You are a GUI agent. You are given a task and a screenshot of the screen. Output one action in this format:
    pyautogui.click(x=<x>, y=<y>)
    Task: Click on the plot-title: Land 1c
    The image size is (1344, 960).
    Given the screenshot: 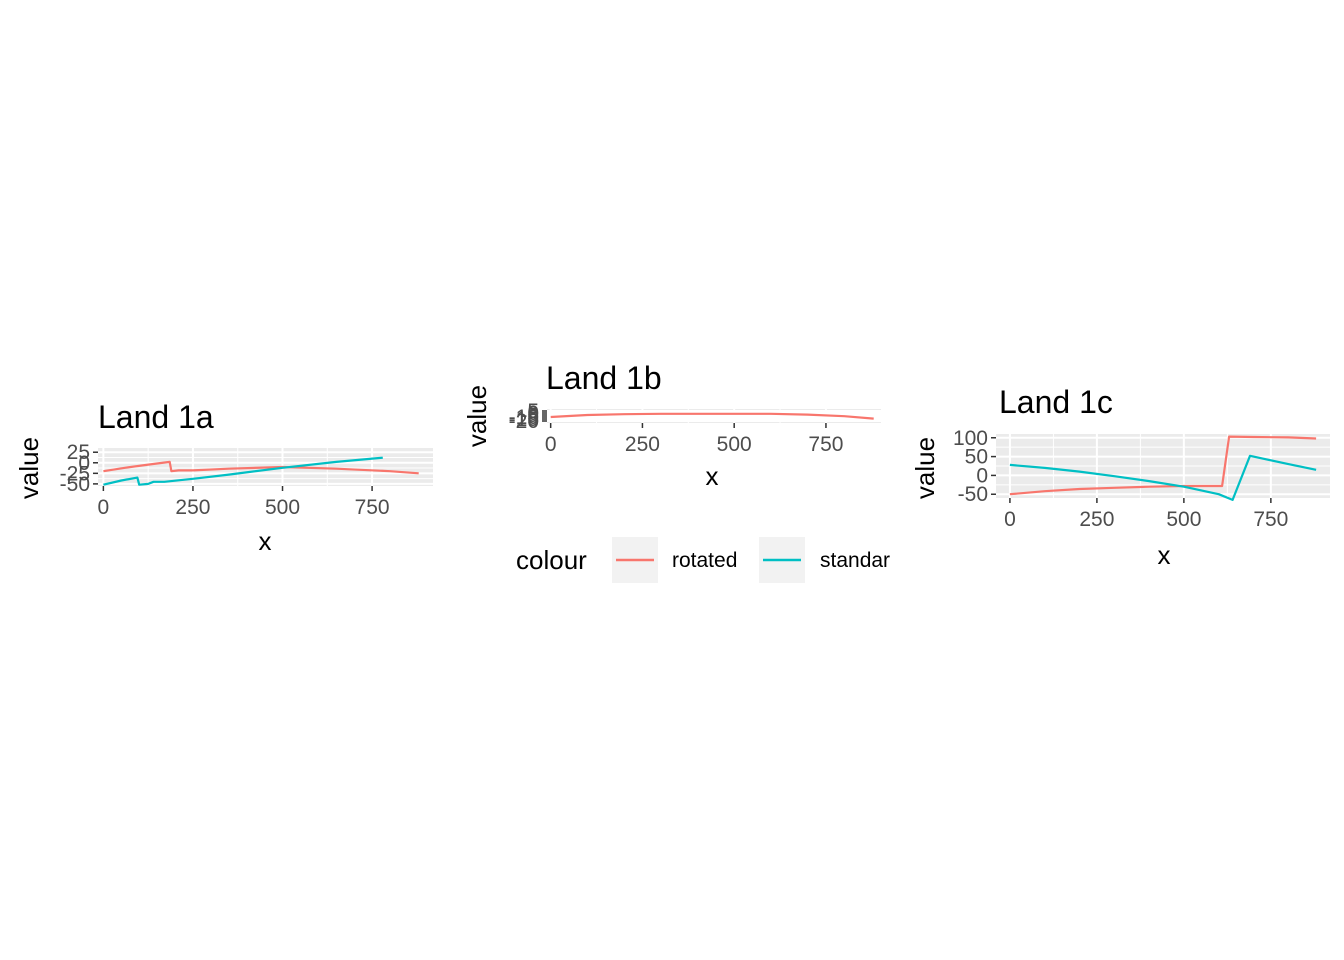 What is the action you would take?
    pyautogui.click(x=1056, y=402)
    